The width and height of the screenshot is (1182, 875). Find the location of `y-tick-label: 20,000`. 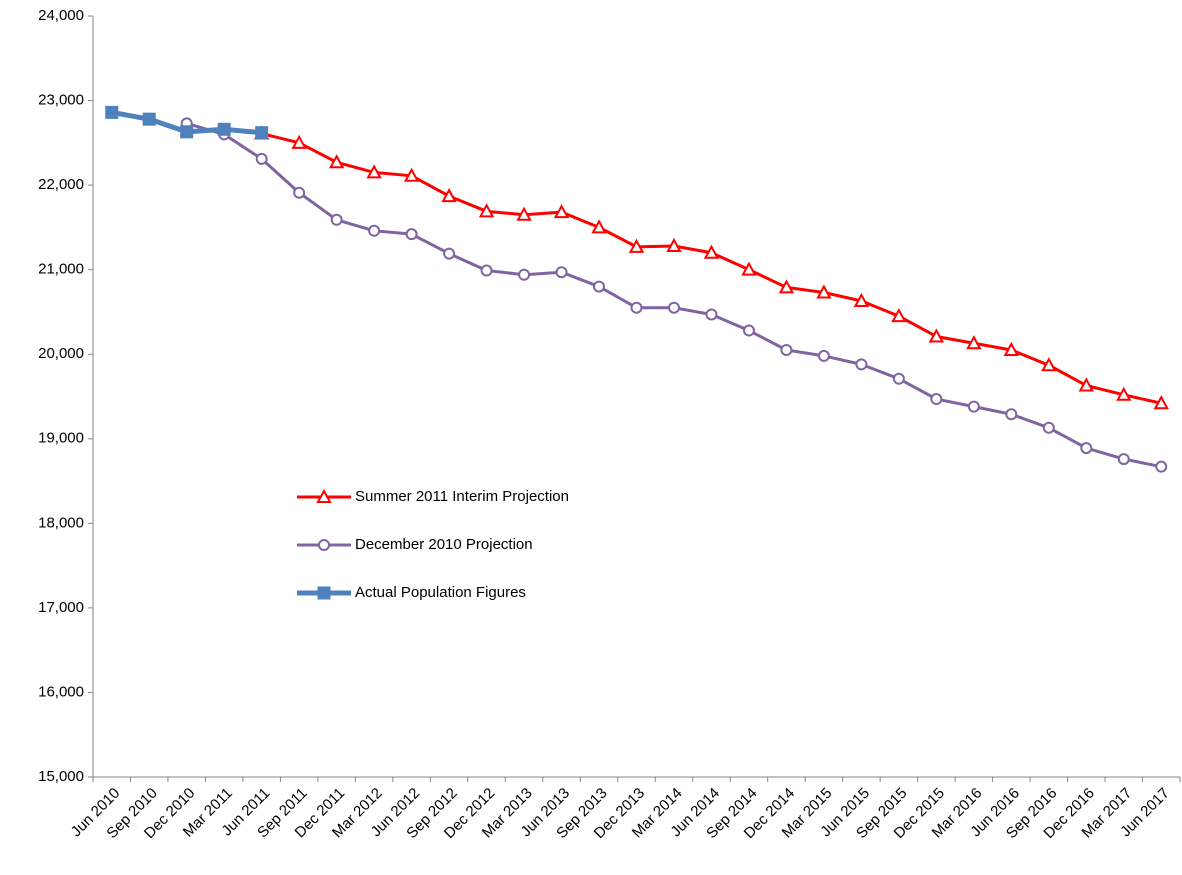

y-tick-label: 20,000 is located at coordinates (61, 353).